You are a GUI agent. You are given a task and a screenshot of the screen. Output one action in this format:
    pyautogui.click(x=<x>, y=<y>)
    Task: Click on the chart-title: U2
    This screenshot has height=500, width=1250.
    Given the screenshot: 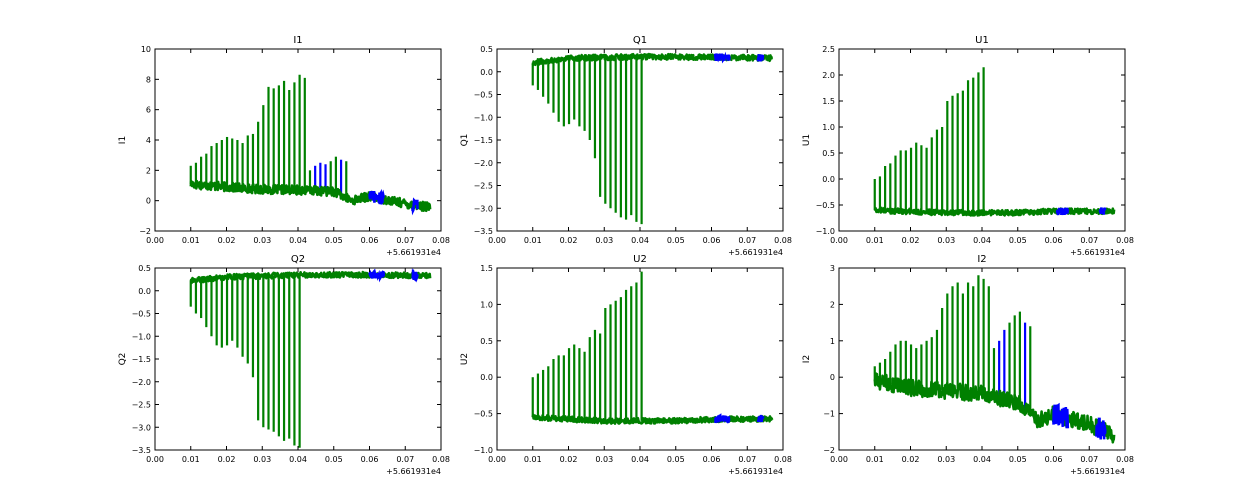 What is the action you would take?
    pyautogui.click(x=640, y=259)
    